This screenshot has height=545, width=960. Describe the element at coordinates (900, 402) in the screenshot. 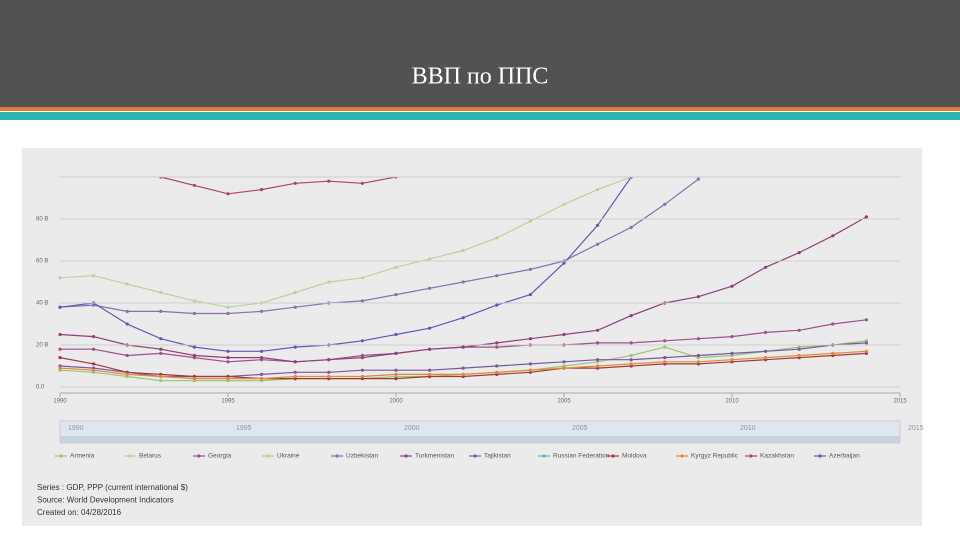

I see `x-tick-label: 2015` at that location.